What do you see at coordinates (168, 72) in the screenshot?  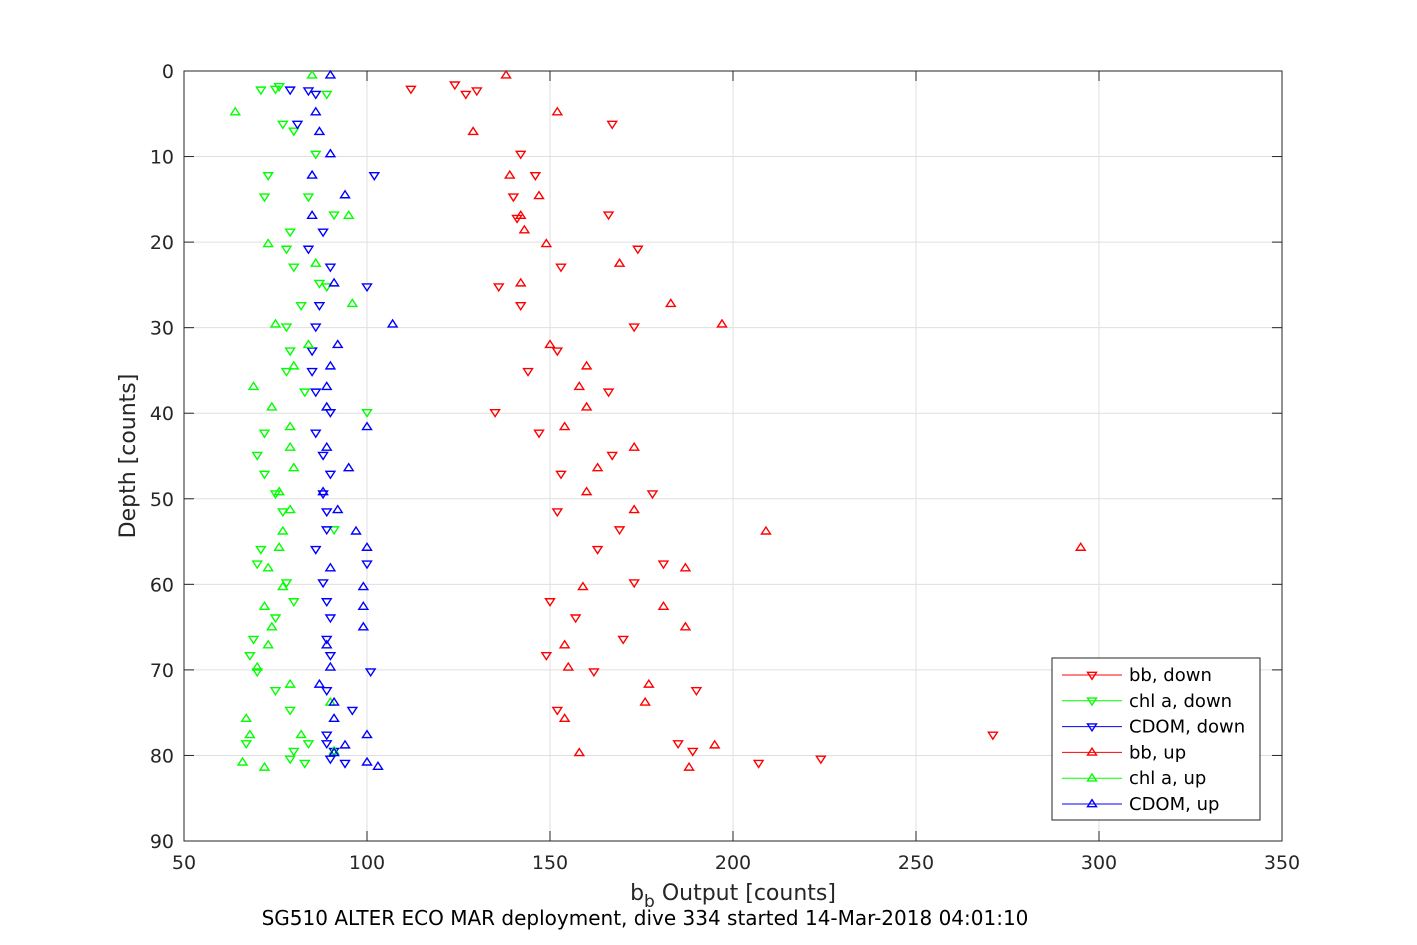 I see `y-tick-label: 0` at bounding box center [168, 72].